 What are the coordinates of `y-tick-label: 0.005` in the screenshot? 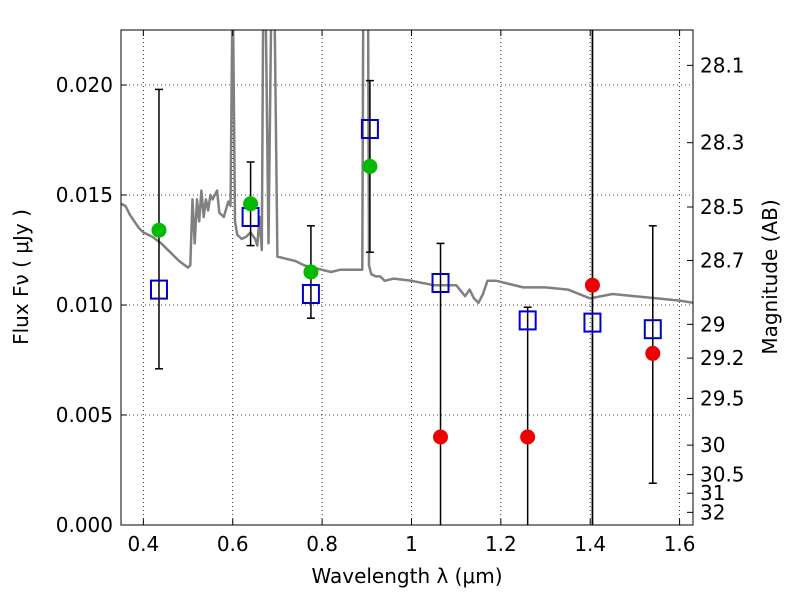 It's located at (84, 415).